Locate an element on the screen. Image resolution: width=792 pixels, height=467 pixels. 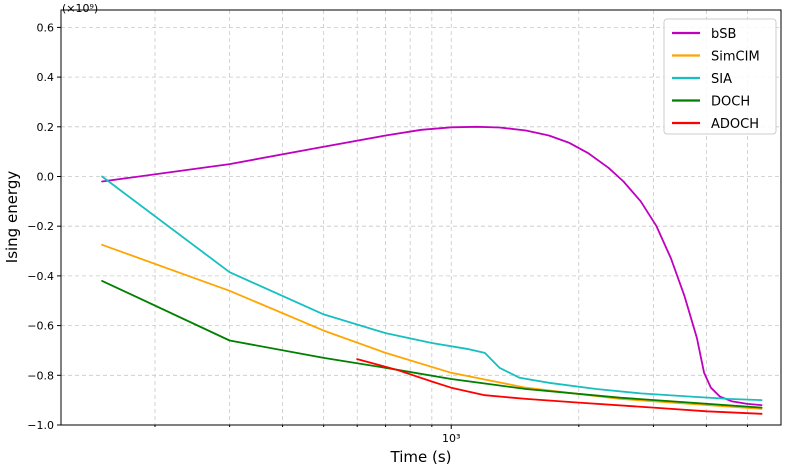
legend-box is located at coordinates (720, 76).